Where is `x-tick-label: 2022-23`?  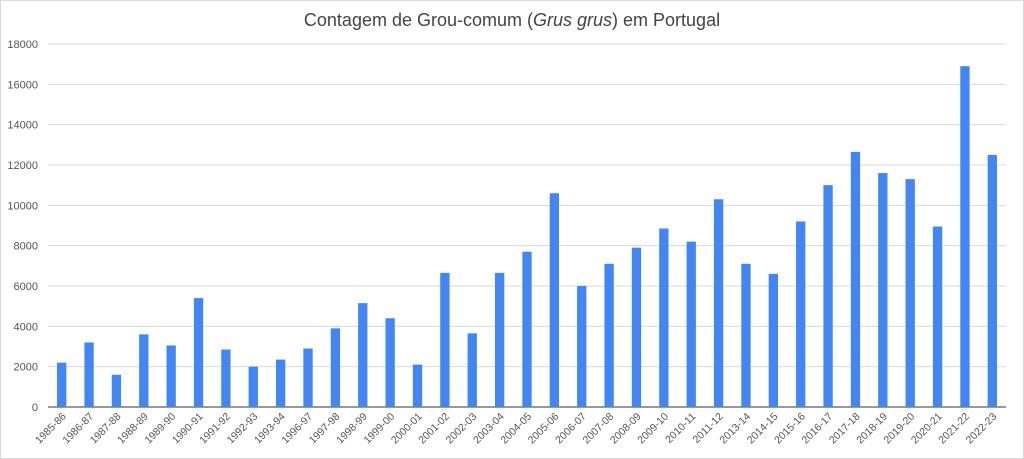 x-tick-label: 2022-23 is located at coordinates (982, 429).